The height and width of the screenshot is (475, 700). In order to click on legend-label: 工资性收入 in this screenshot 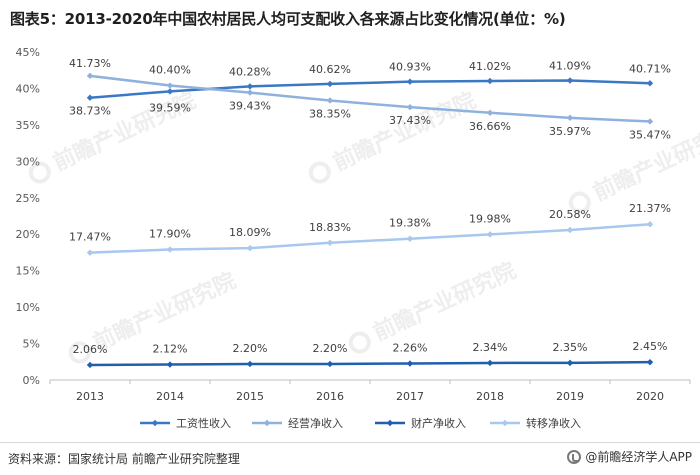, I will do `click(203, 423)`.